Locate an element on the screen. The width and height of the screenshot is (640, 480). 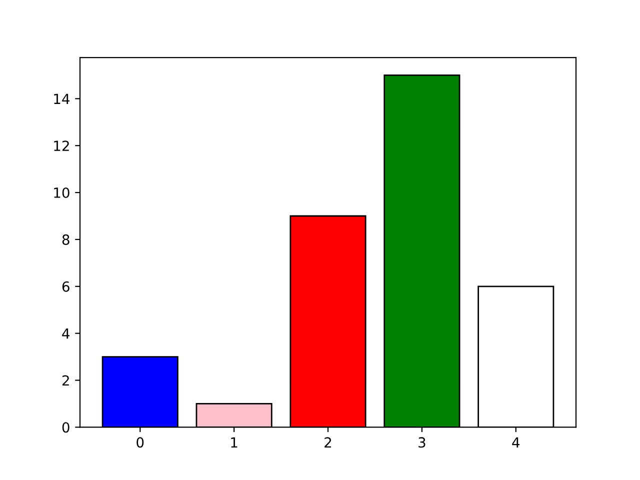
x-tick-label: 0 is located at coordinates (140, 442).